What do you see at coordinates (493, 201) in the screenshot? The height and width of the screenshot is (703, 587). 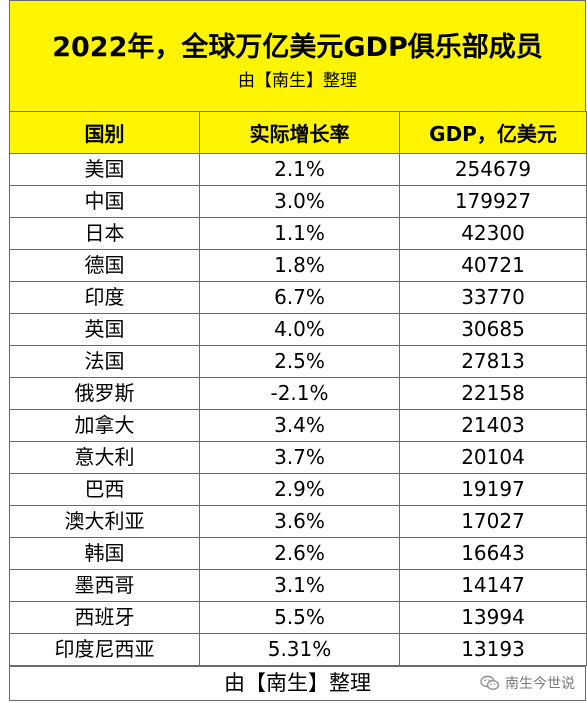 I see `cell-gdp: 179927` at bounding box center [493, 201].